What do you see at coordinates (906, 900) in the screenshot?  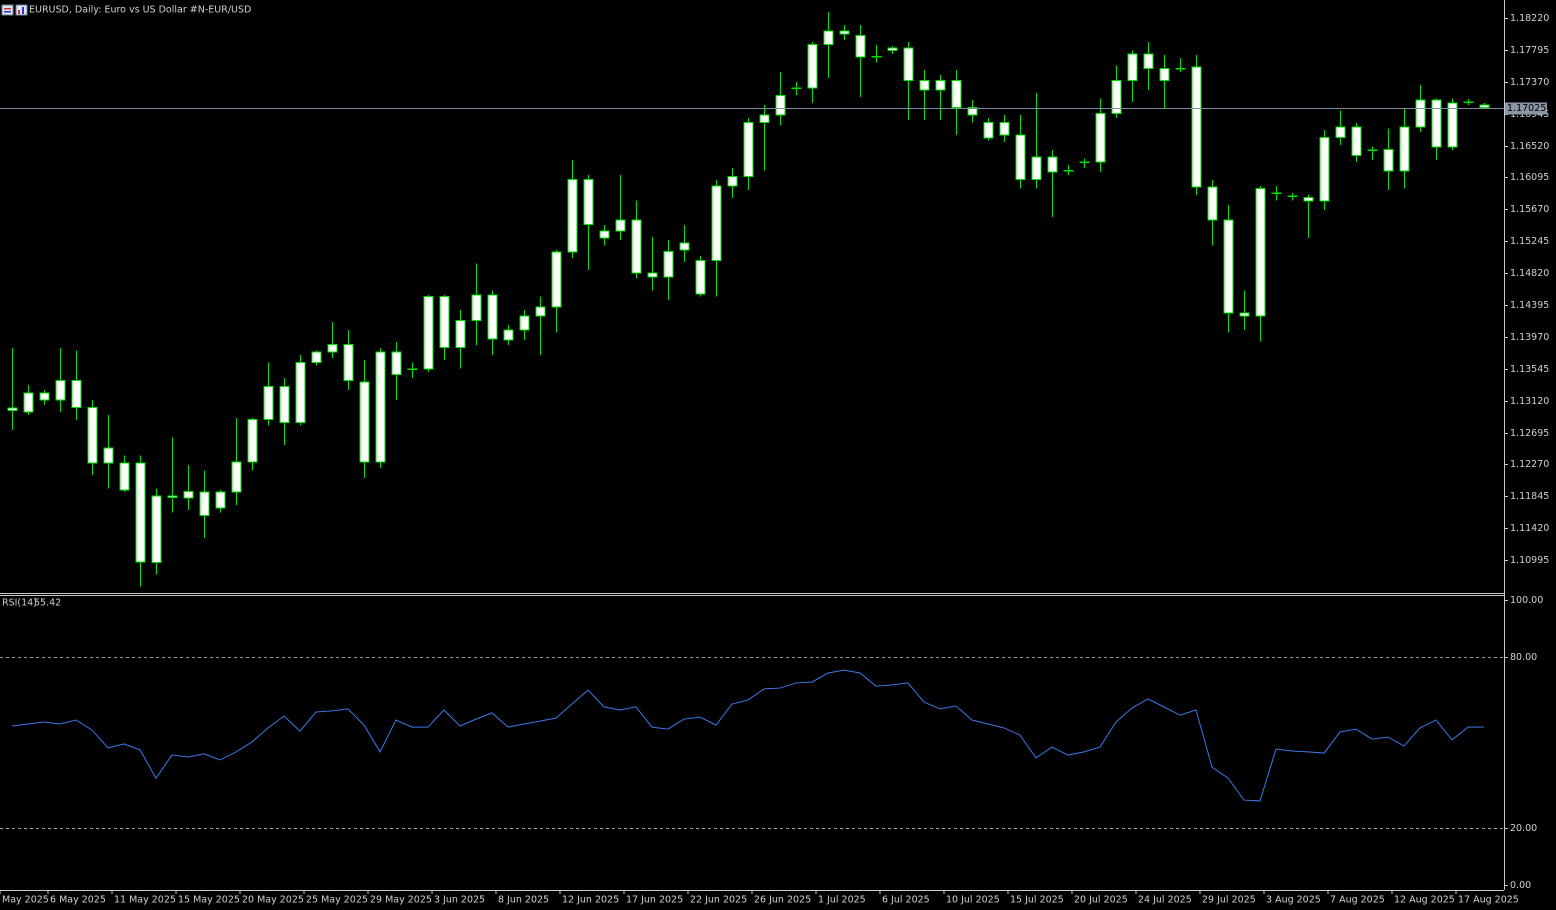 I see `x-tick-label: 6 Jul 2025` at bounding box center [906, 900].